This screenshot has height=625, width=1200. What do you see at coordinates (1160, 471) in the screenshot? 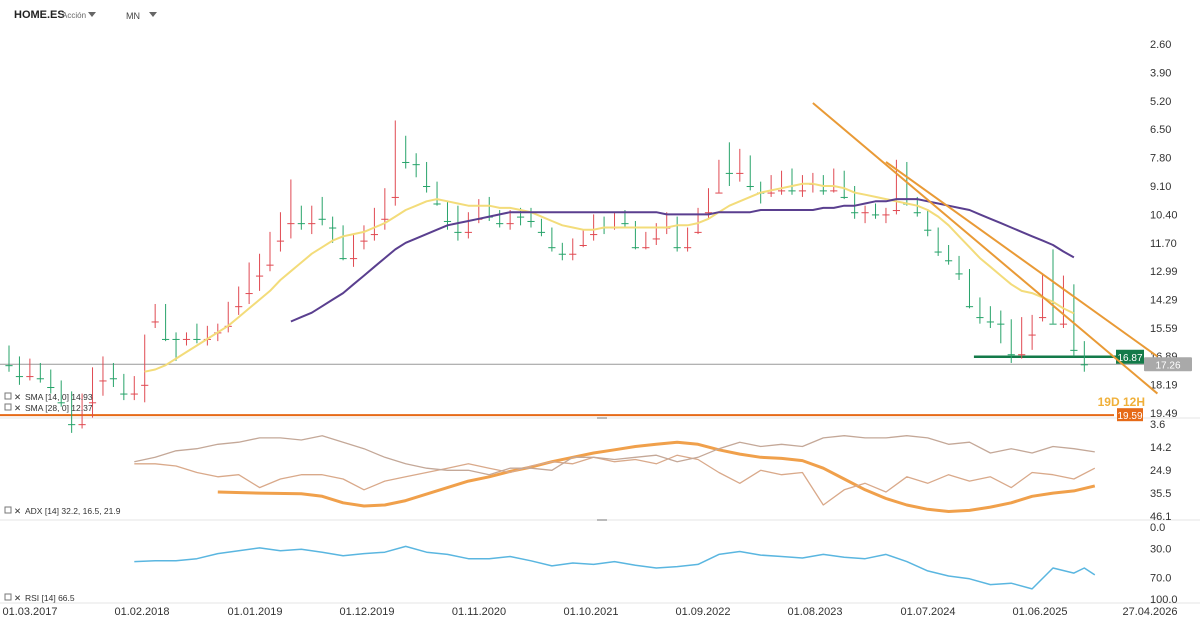
I see `adx-axis-tick: 24.9` at bounding box center [1160, 471].